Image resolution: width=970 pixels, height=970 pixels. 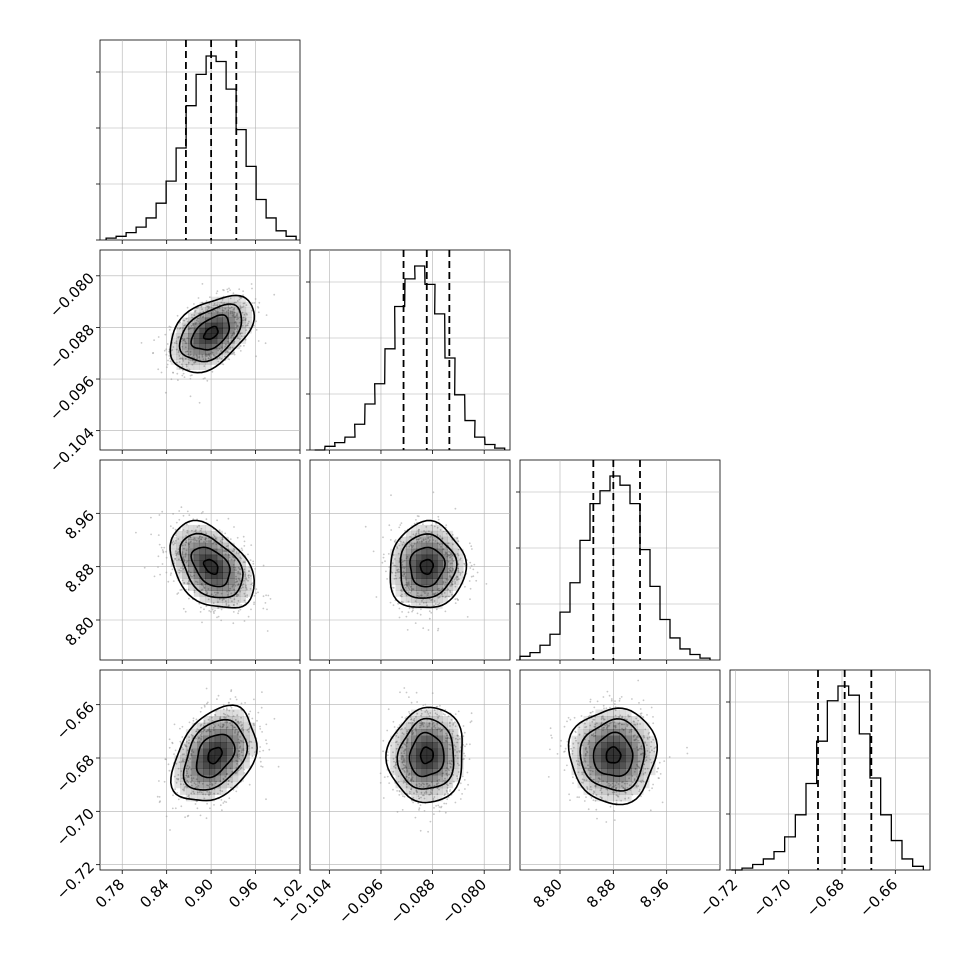 I want to click on histogram-step, so click(x=615, y=567).